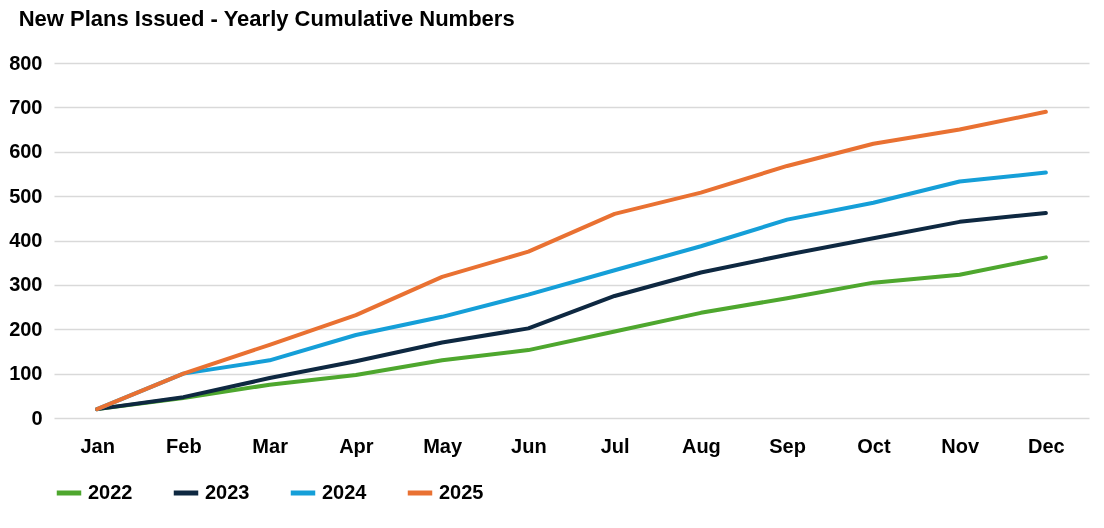 This screenshot has width=1104, height=528. I want to click on y-tick-label: 600, so click(26, 151).